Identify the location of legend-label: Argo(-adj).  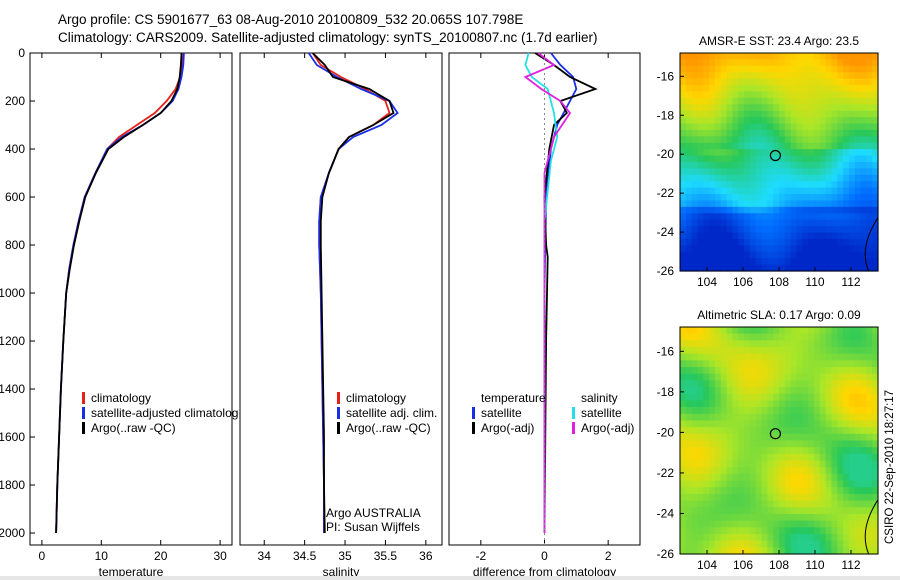
(507, 428).